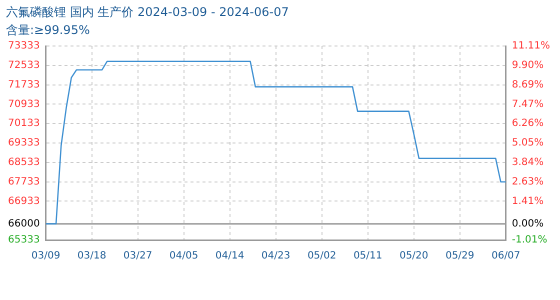 This screenshot has height=300, width=560. What do you see at coordinates (528, 65) in the screenshot?
I see `y2-tick-label: 9.90%` at bounding box center [528, 65].